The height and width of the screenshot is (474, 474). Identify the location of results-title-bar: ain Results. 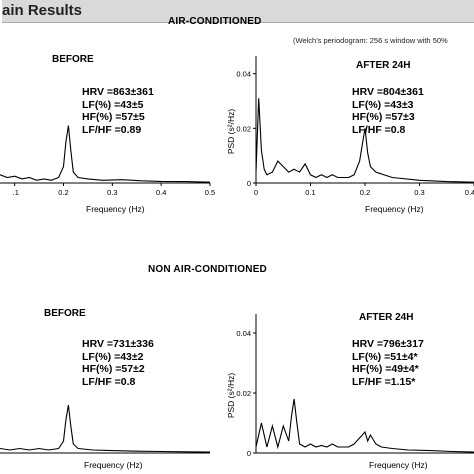
(238, 11).